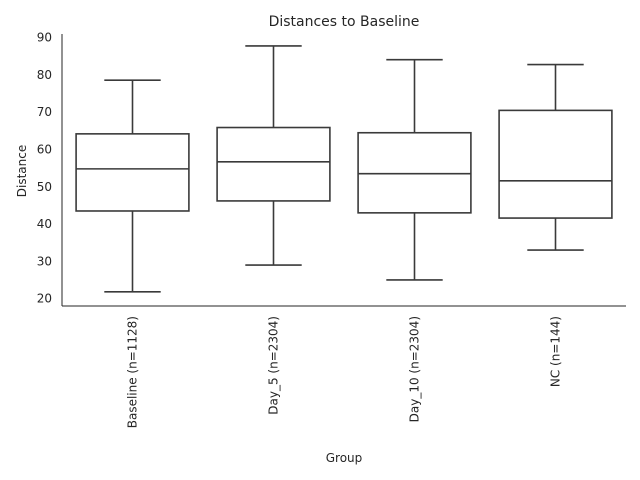 The width and height of the screenshot is (640, 480). I want to click on x-axis-label: Group, so click(344, 458).